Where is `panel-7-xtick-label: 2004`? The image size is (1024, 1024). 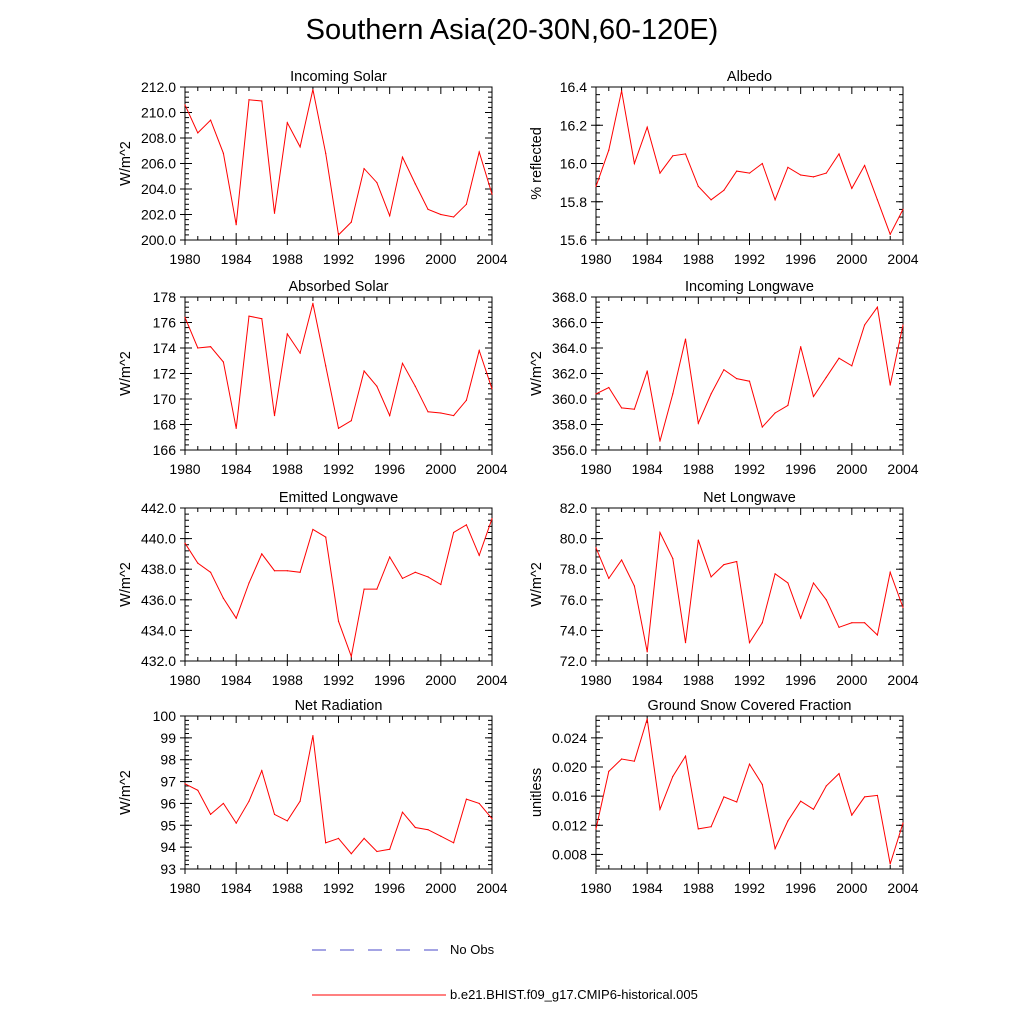
panel-7-xtick-label: 2004 is located at coordinates (491, 888).